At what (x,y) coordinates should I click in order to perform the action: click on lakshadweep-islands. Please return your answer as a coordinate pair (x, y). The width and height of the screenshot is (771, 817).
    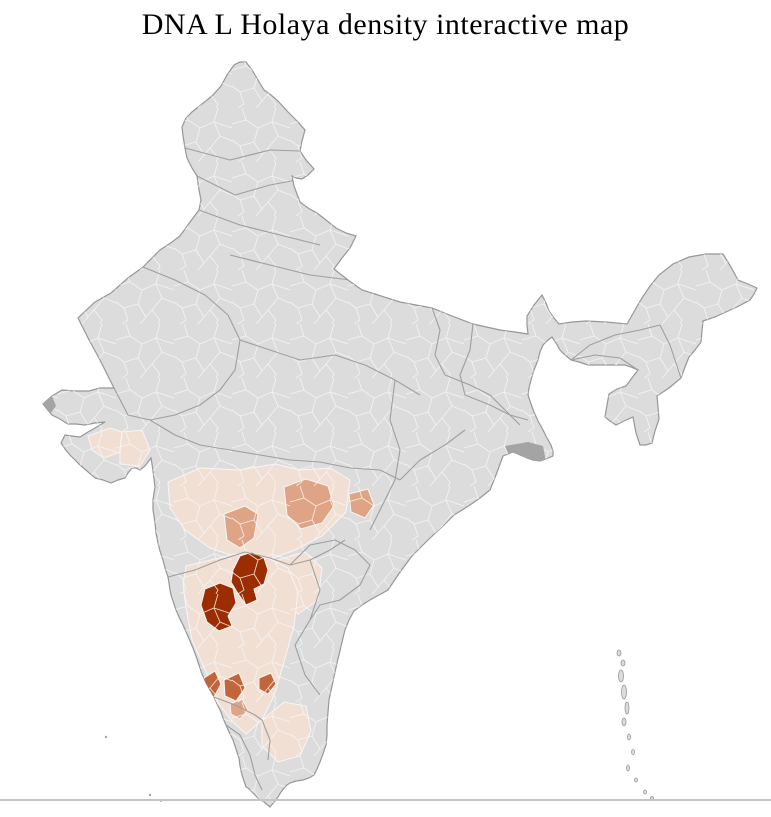
    Looking at the image, I should click on (133, 768).